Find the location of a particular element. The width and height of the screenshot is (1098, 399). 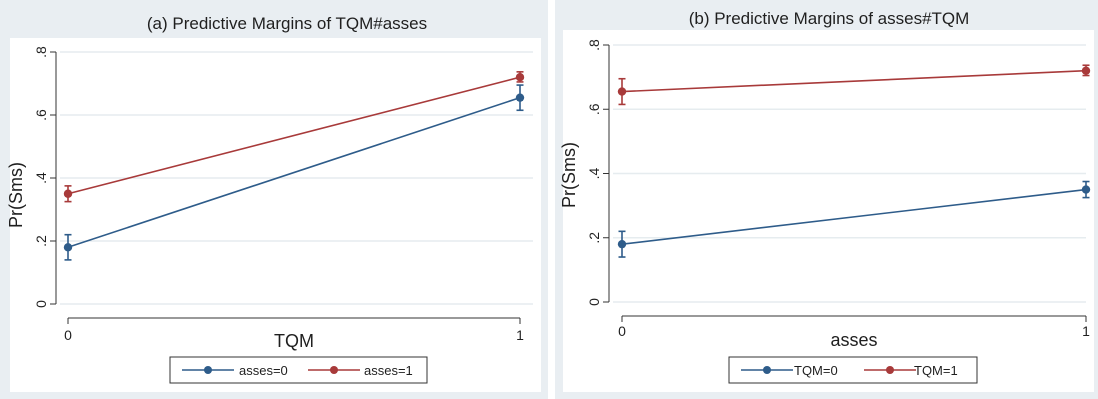

legend: TQM=0 TQM=1 is located at coordinates (853, 370).